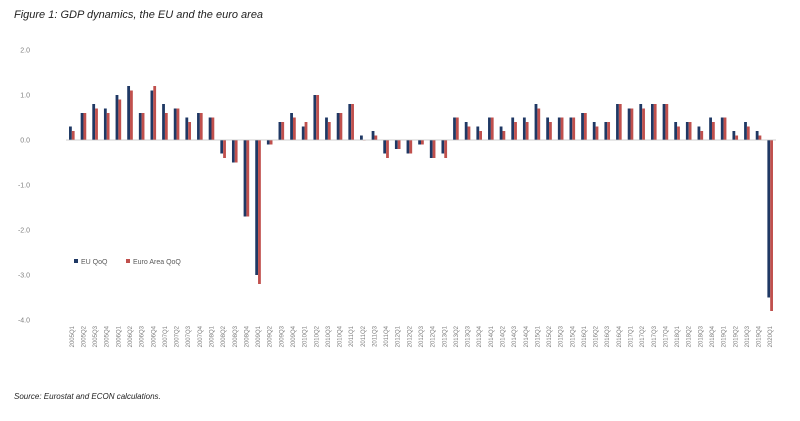 This screenshot has width=800, height=421. What do you see at coordinates (119, 336) in the screenshot?
I see `x-tick-label: 2006Q1` at bounding box center [119, 336].